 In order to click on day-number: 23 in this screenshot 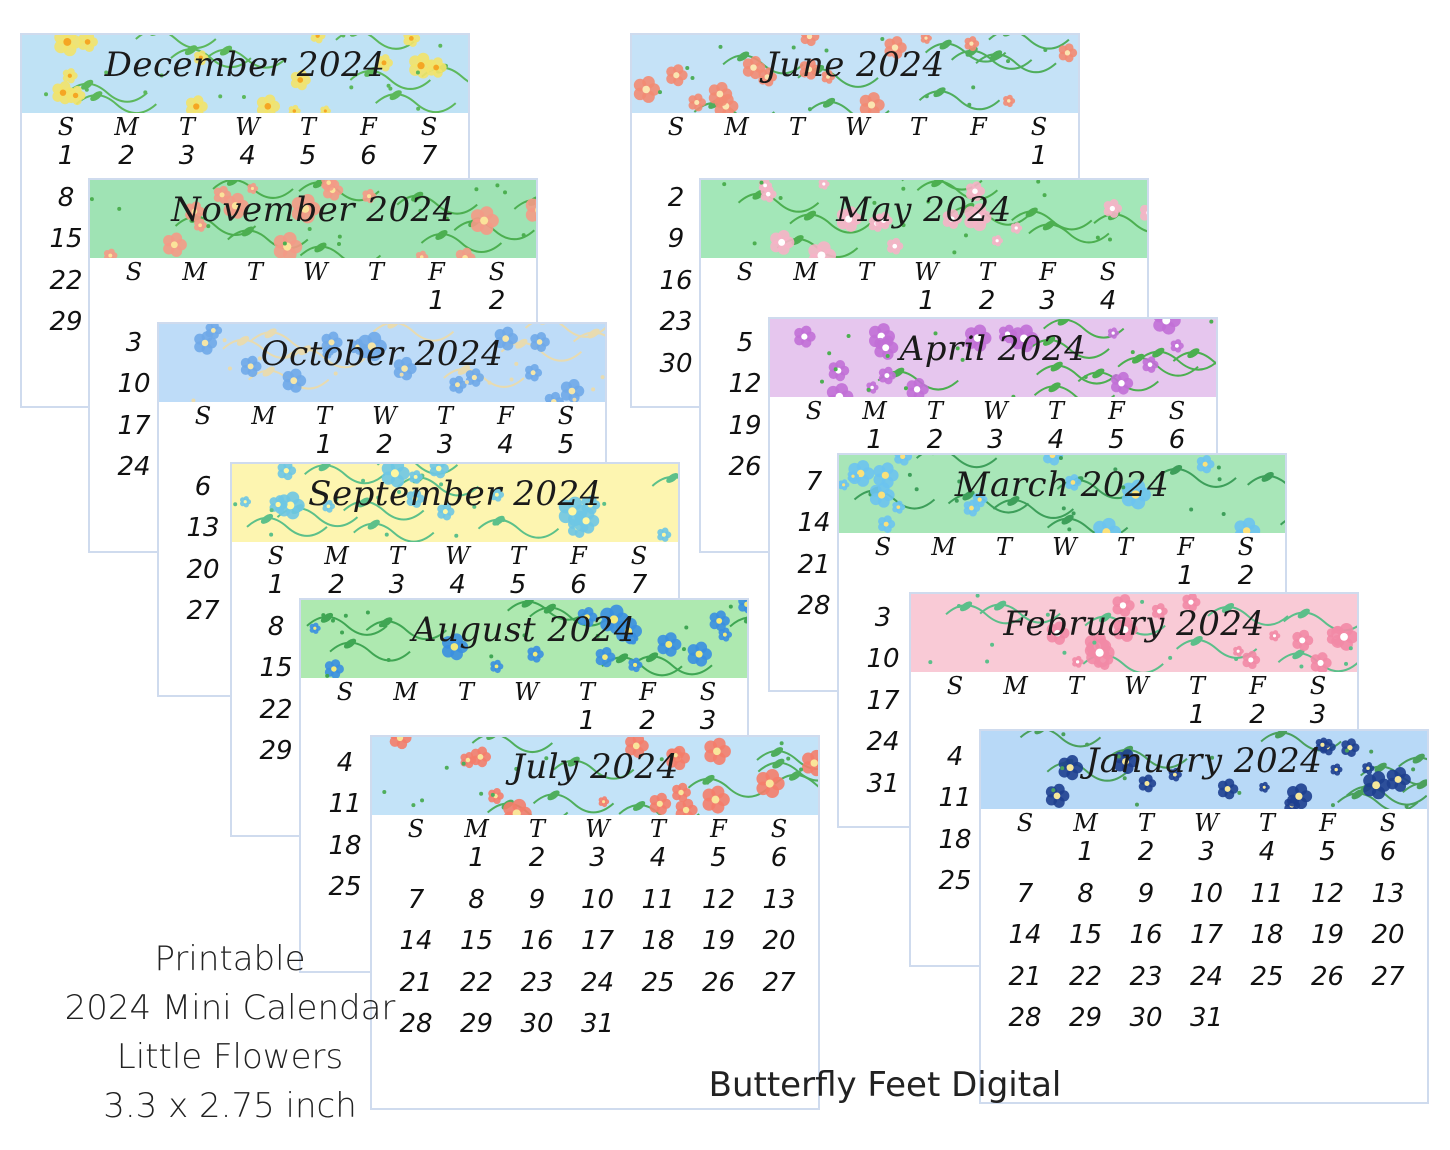, I will do `click(676, 322)`.